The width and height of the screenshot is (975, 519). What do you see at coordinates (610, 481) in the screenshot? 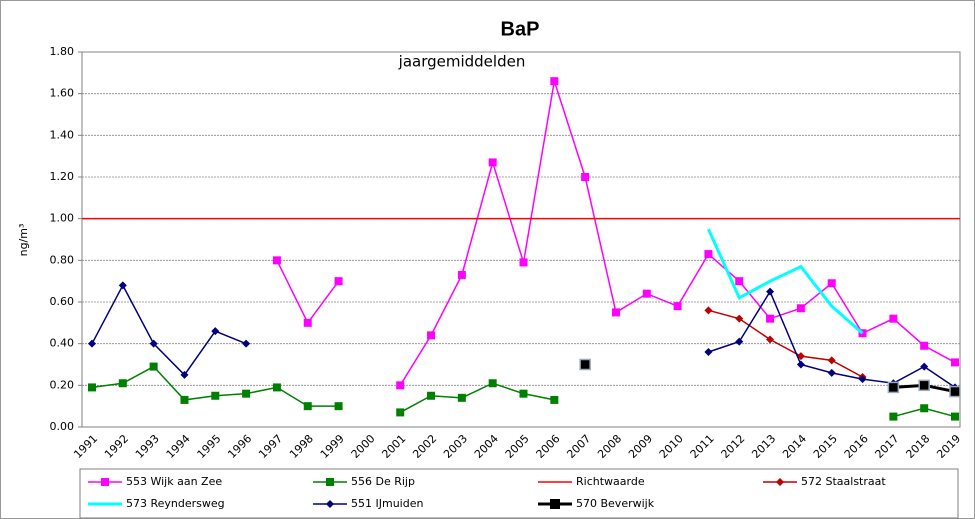
I see `legend-label: Richtwaarde` at bounding box center [610, 481].